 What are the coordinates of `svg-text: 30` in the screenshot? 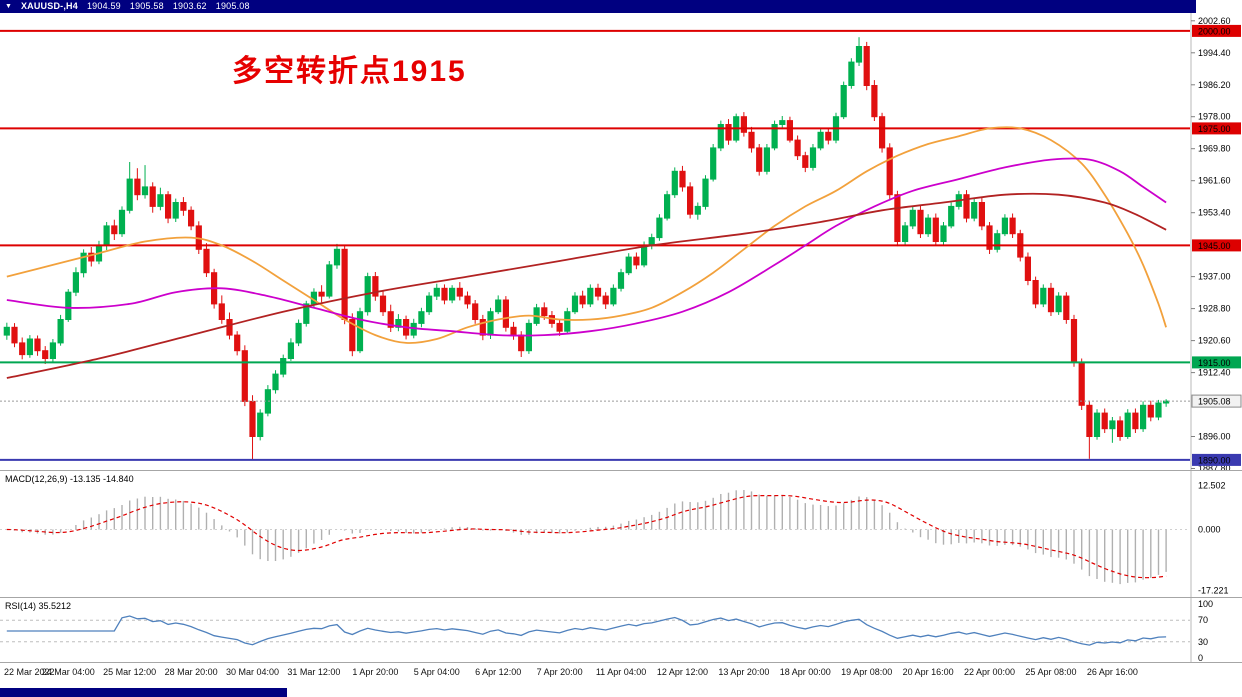 It's located at (1203, 642).